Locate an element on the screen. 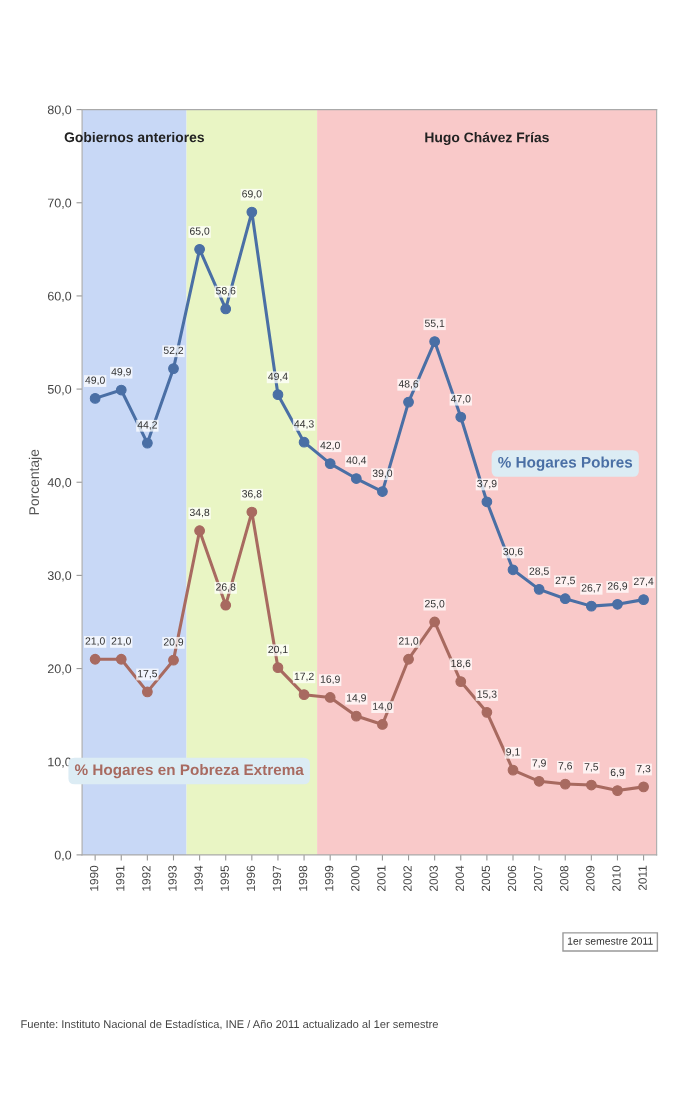 Image resolution: width=684 pixels, height=1096 pixels. data-label: 6,9 is located at coordinates (617, 773).